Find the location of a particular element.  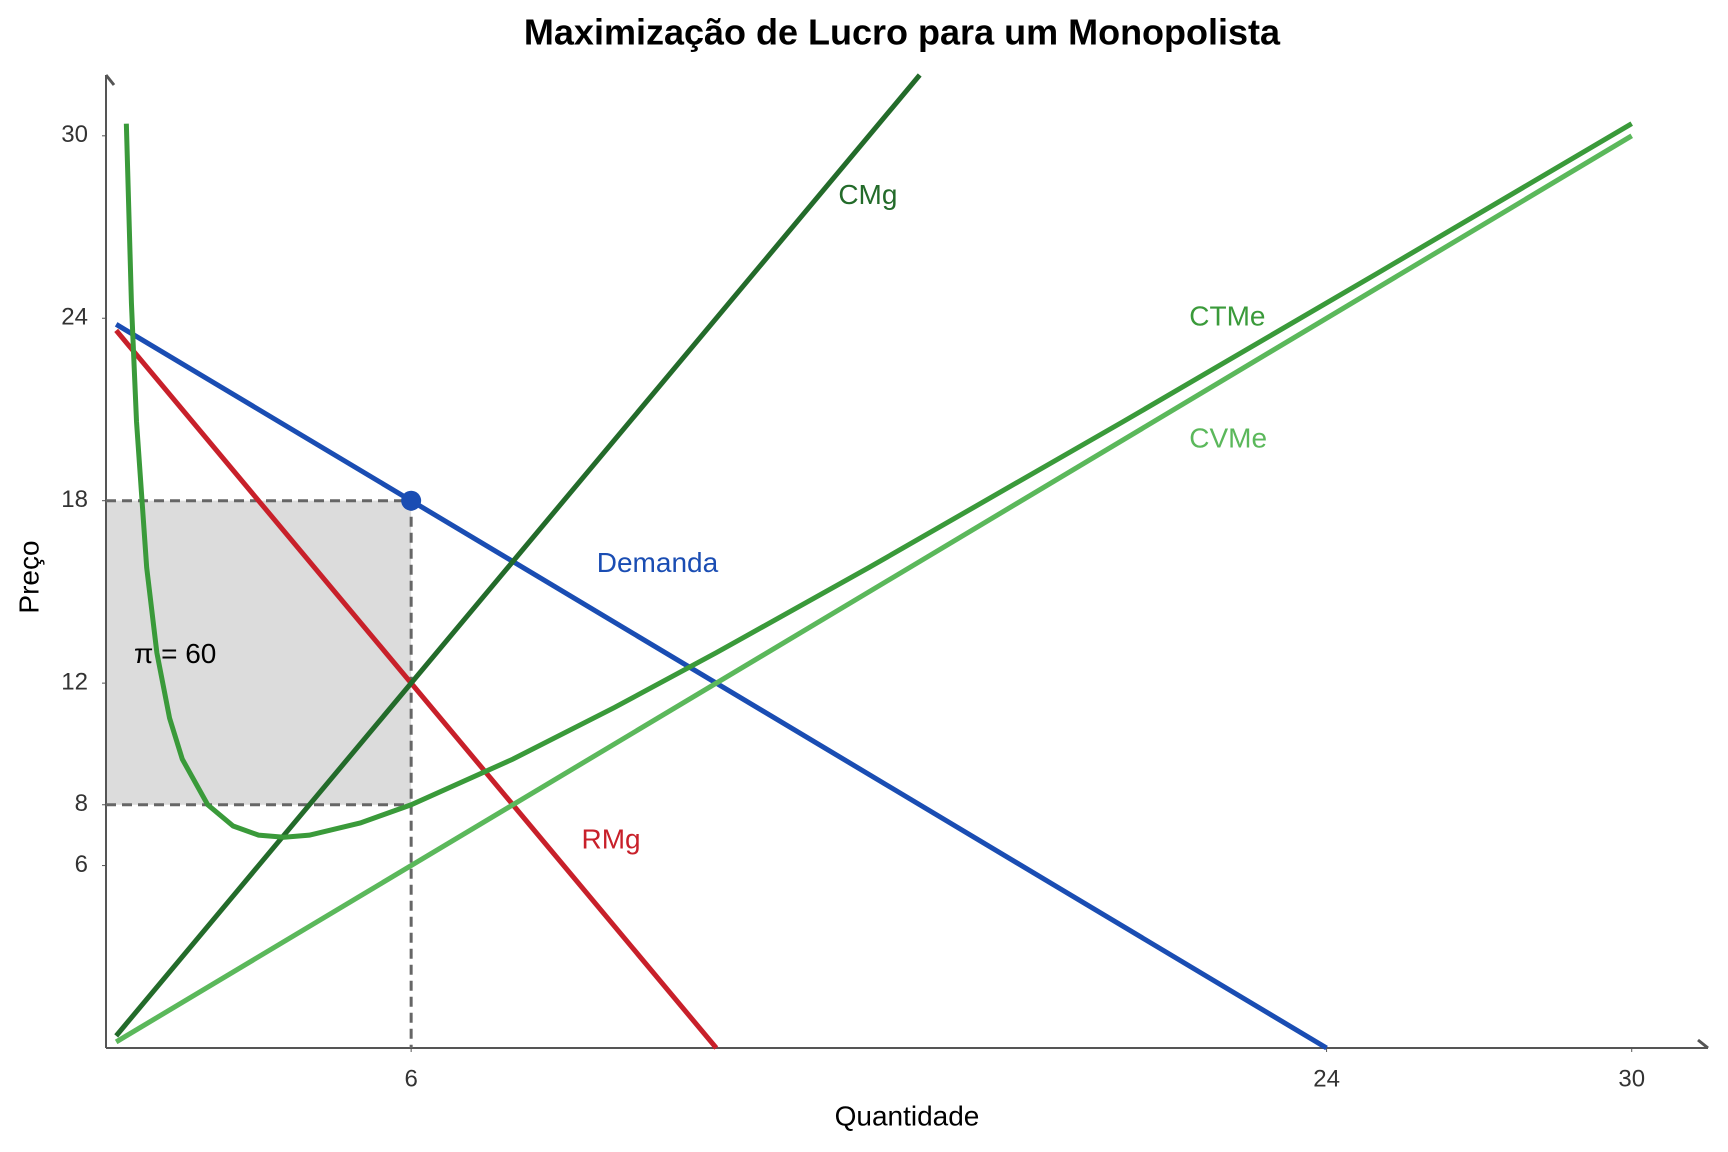

curve-label: RMg is located at coordinates (611, 839).